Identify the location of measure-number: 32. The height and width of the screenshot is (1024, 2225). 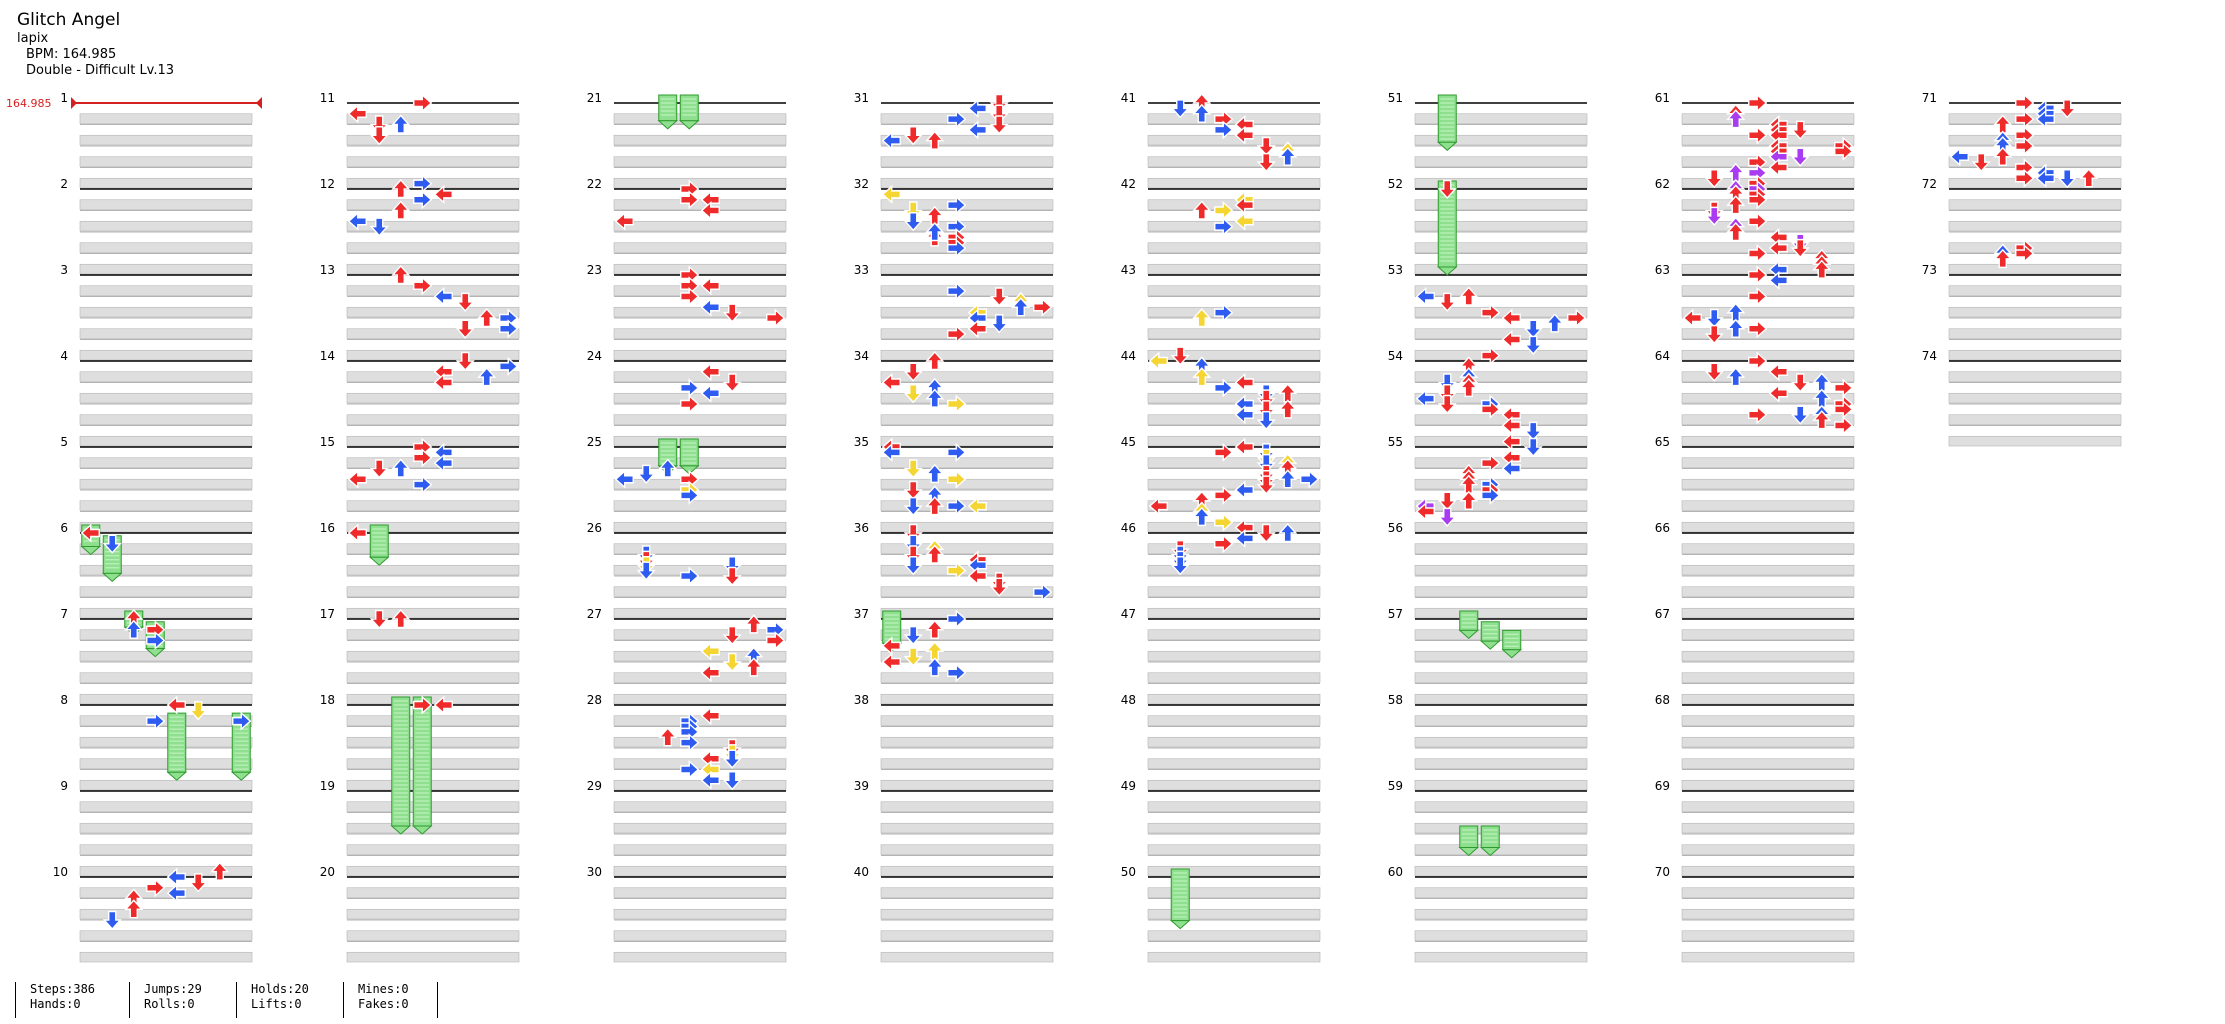
(861, 184).